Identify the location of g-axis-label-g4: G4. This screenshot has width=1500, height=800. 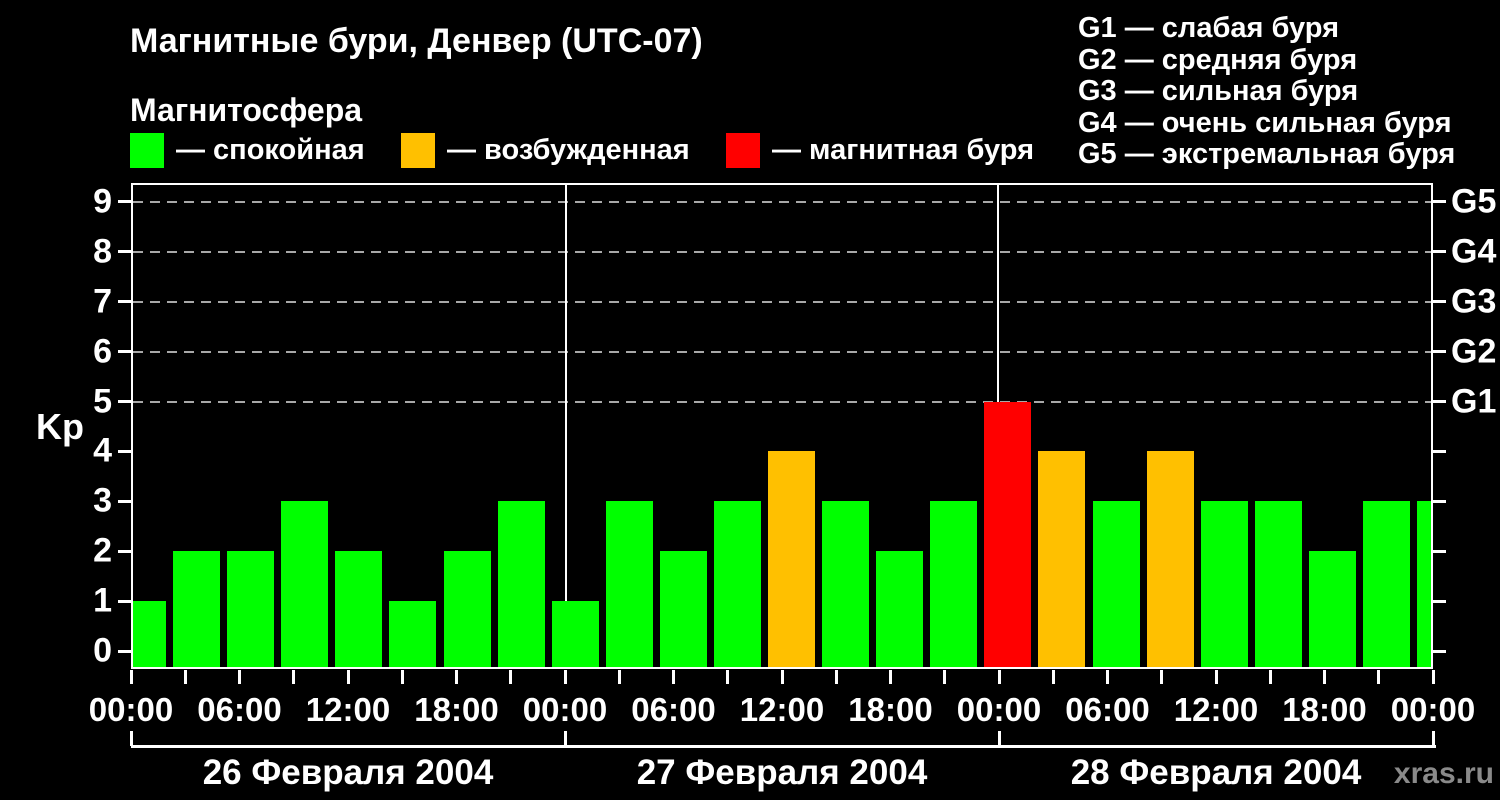
(1474, 251).